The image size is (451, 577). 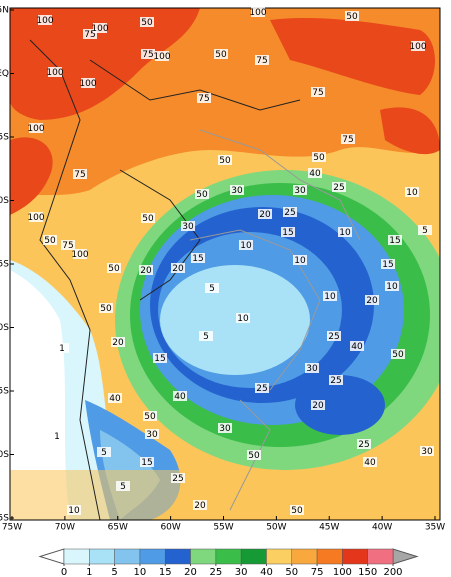 I want to click on contour-label-text: 40, so click(x=115, y=399).